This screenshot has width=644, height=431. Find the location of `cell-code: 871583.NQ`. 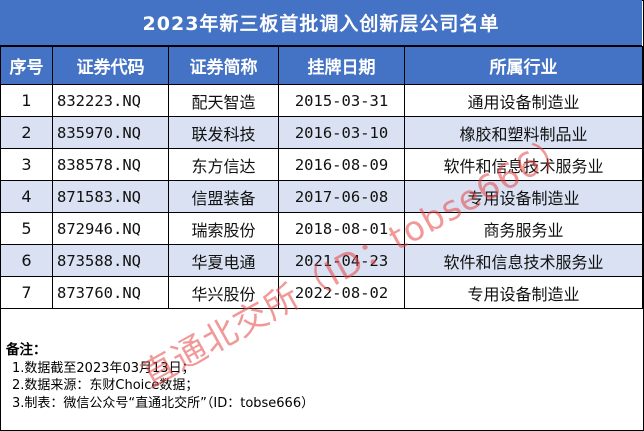

cell-code: 871583.NQ is located at coordinates (110, 196).